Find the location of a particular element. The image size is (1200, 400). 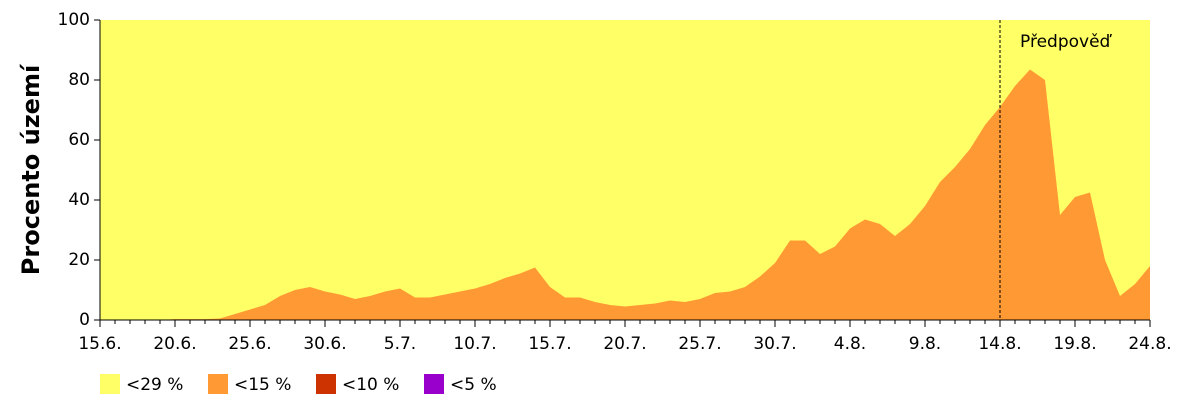

y-tick-label: 100 is located at coordinates (74, 20).